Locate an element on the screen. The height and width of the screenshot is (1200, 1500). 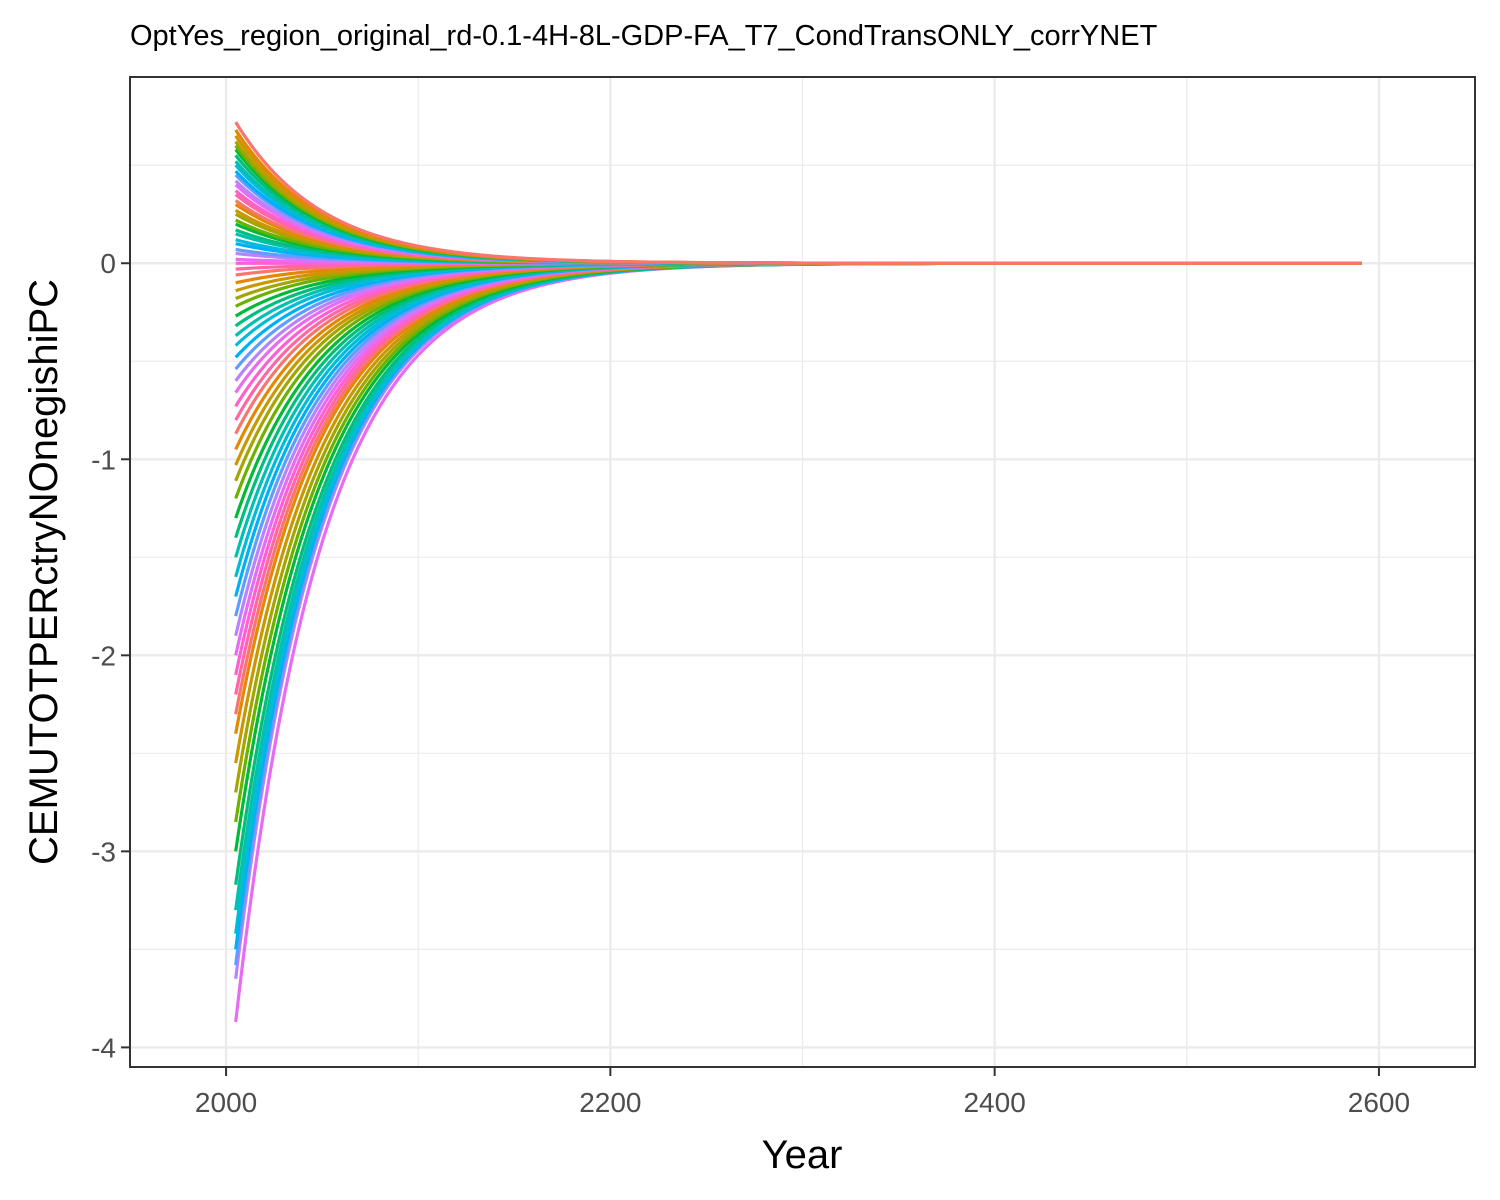
y-tick-label: -4 is located at coordinates (103, 1047).